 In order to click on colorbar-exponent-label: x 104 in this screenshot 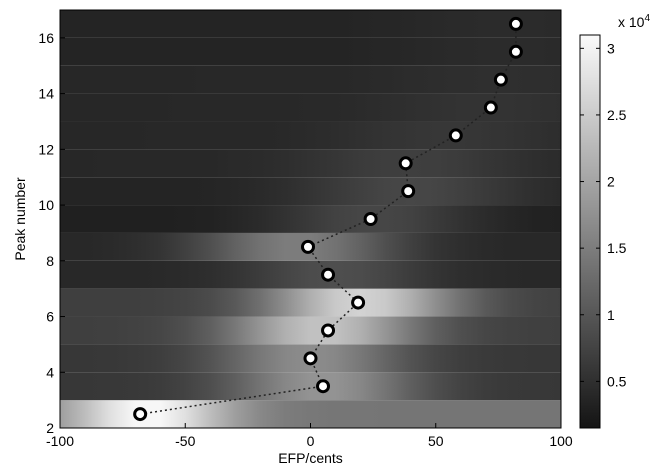, I will do `click(634, 21)`.